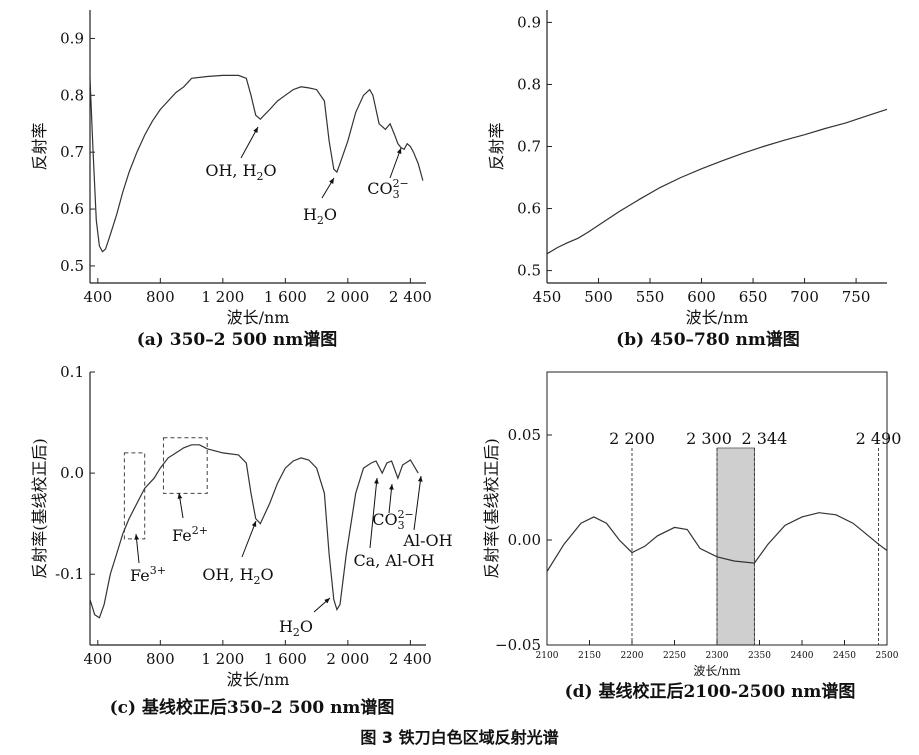  I want to click on annotation-label: Ca, Al-OH, so click(393, 560).